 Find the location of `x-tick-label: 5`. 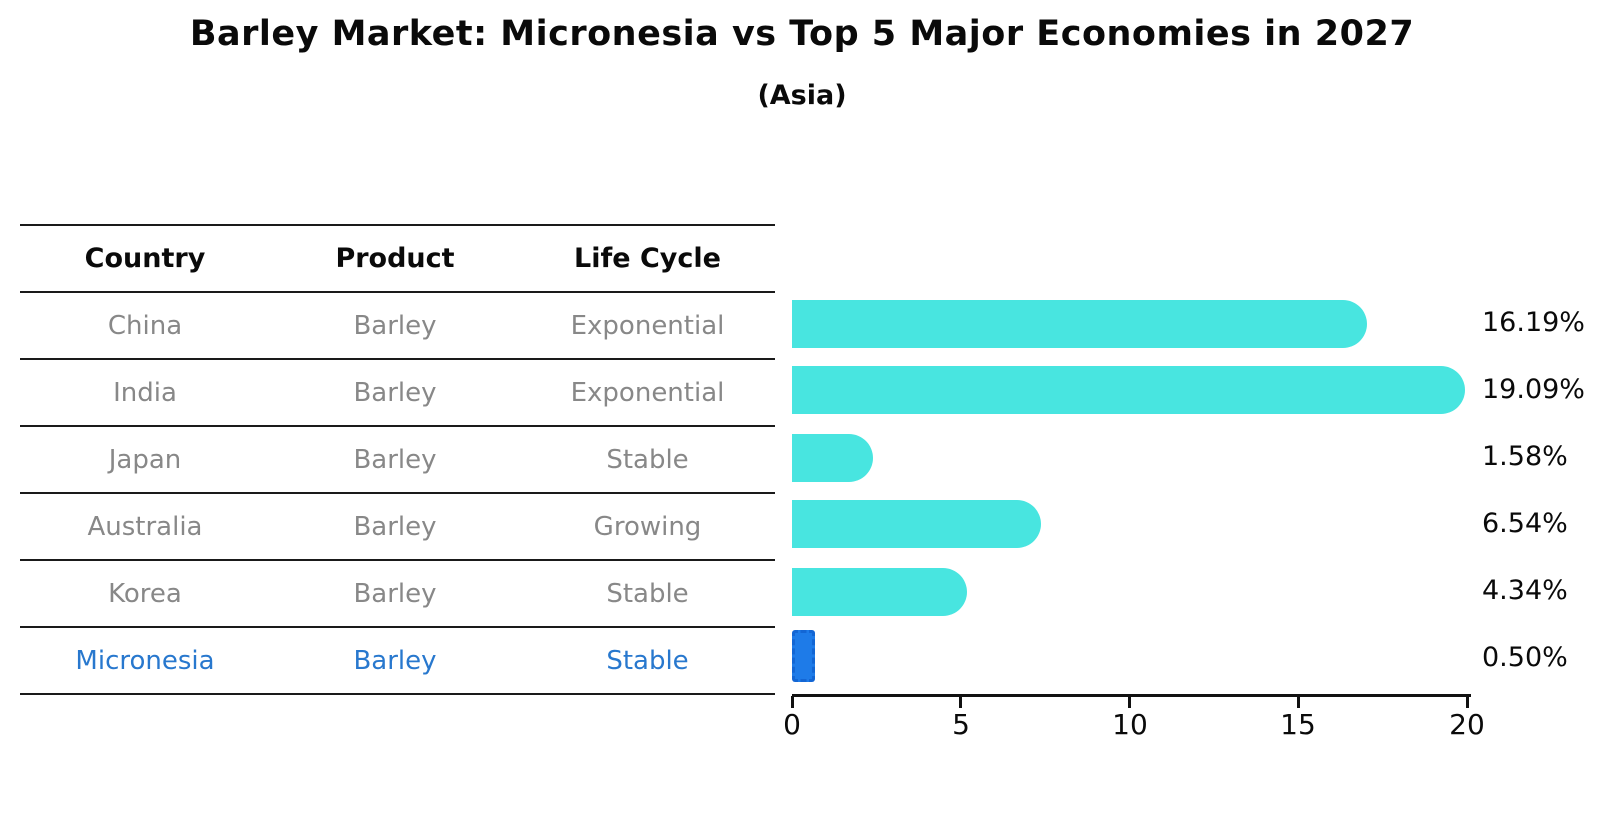

x-tick-label: 5 is located at coordinates (961, 724).